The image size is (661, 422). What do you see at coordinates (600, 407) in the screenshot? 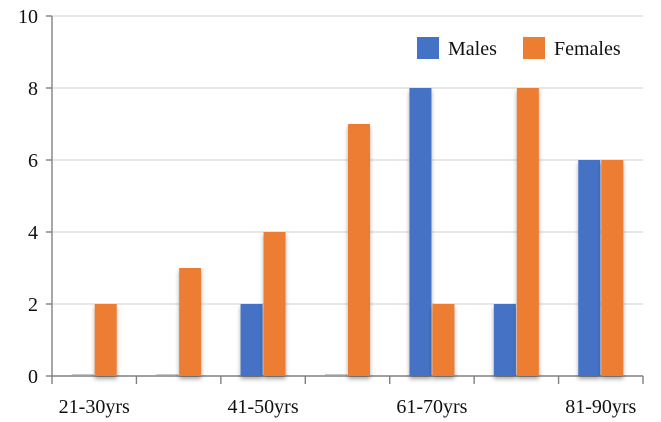
I see `x-tick-label-6: 81-90yrs` at bounding box center [600, 407].